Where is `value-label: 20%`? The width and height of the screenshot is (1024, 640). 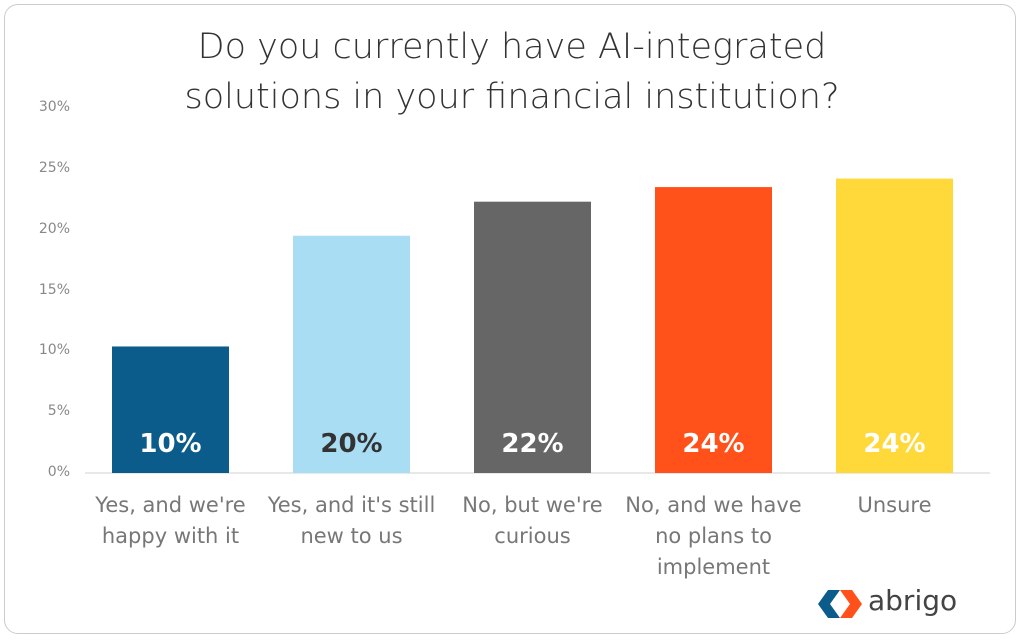 value-label: 20% is located at coordinates (351, 444).